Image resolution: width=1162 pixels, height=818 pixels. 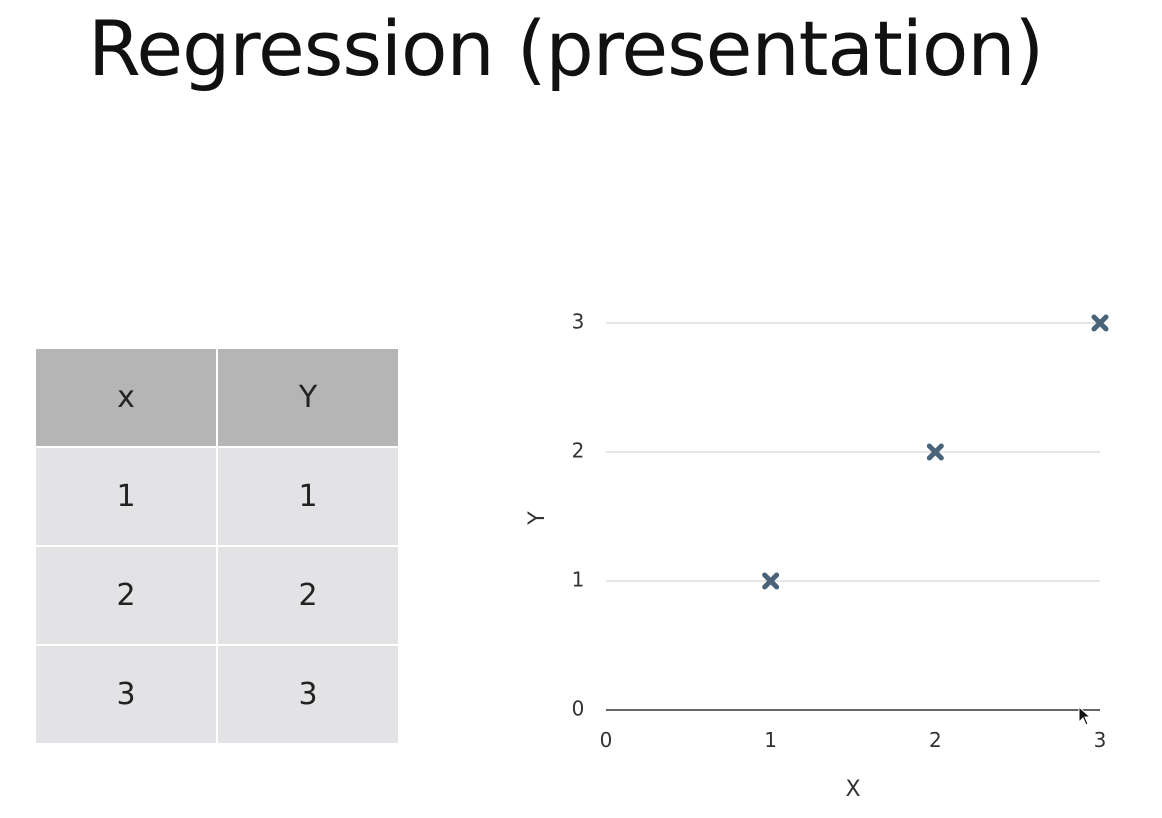 I want to click on y-tick-label: 3, so click(x=578, y=322).